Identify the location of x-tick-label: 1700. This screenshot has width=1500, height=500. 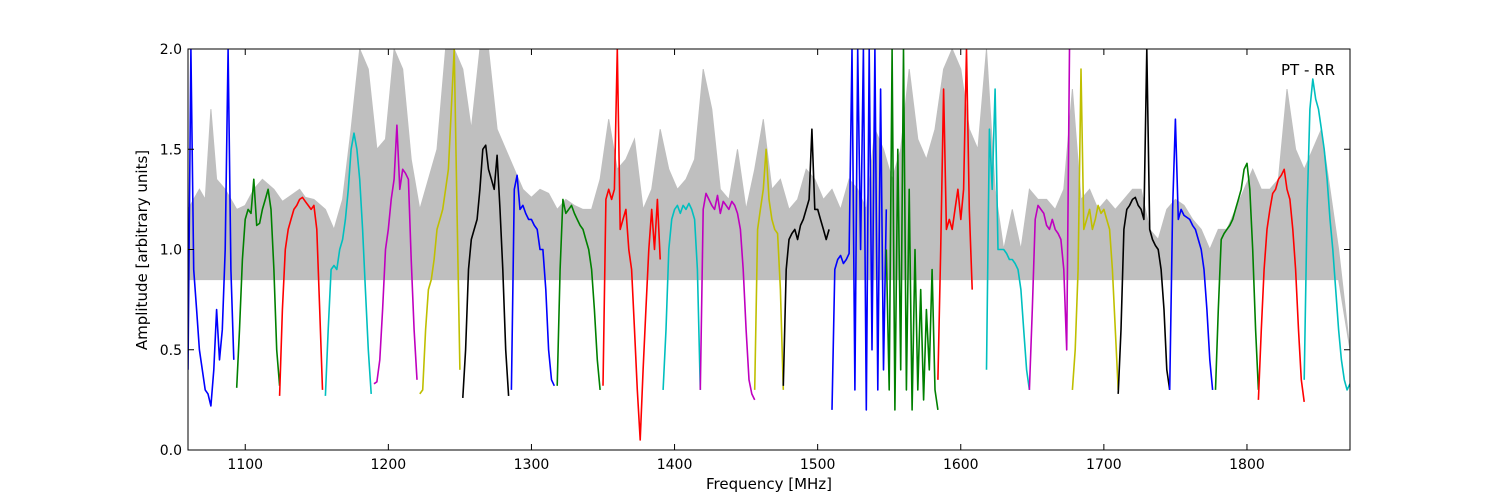
(1104, 465).